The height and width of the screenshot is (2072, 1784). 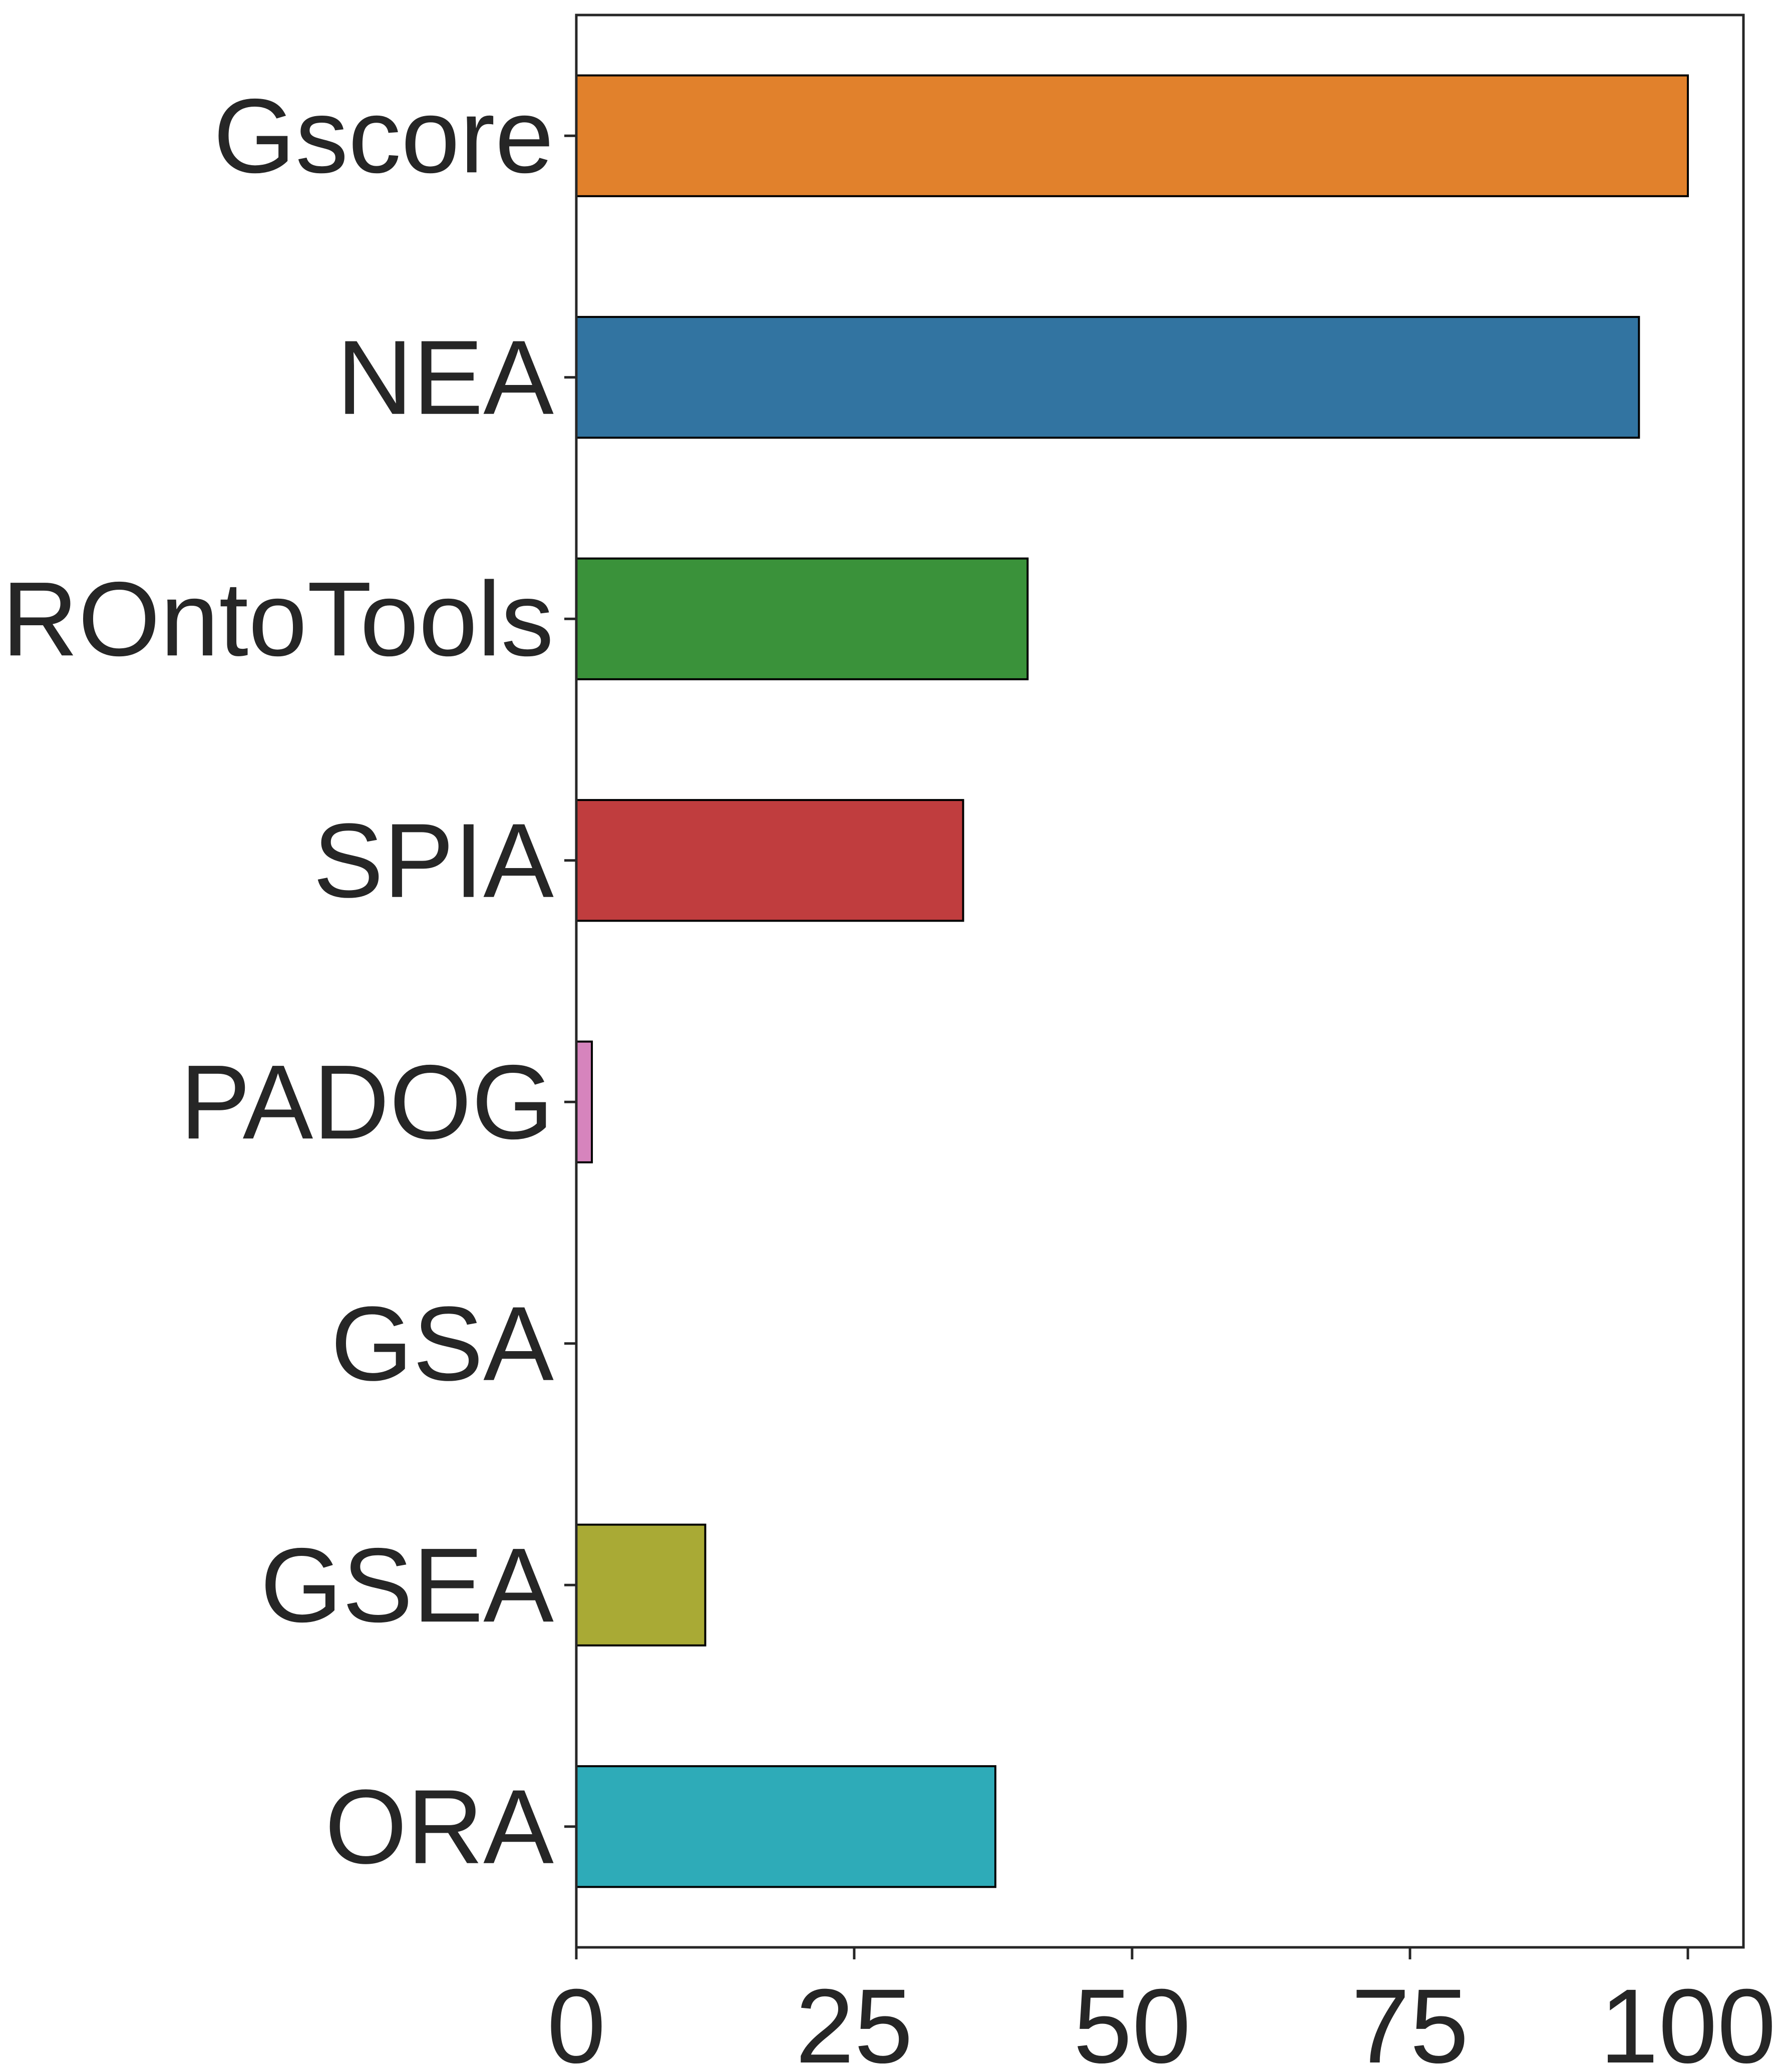 I want to click on y-tick-marks, so click(x=570, y=981).